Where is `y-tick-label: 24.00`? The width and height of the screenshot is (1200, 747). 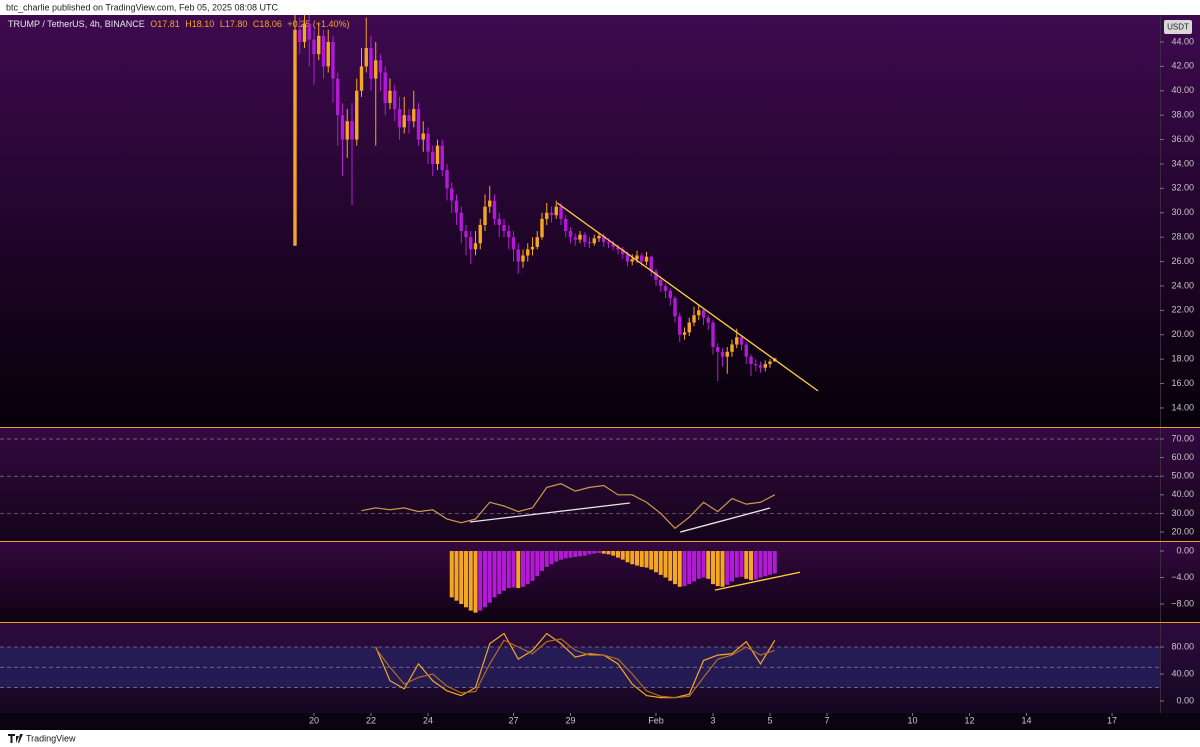
y-tick-label: 24.00 is located at coordinates (1182, 285).